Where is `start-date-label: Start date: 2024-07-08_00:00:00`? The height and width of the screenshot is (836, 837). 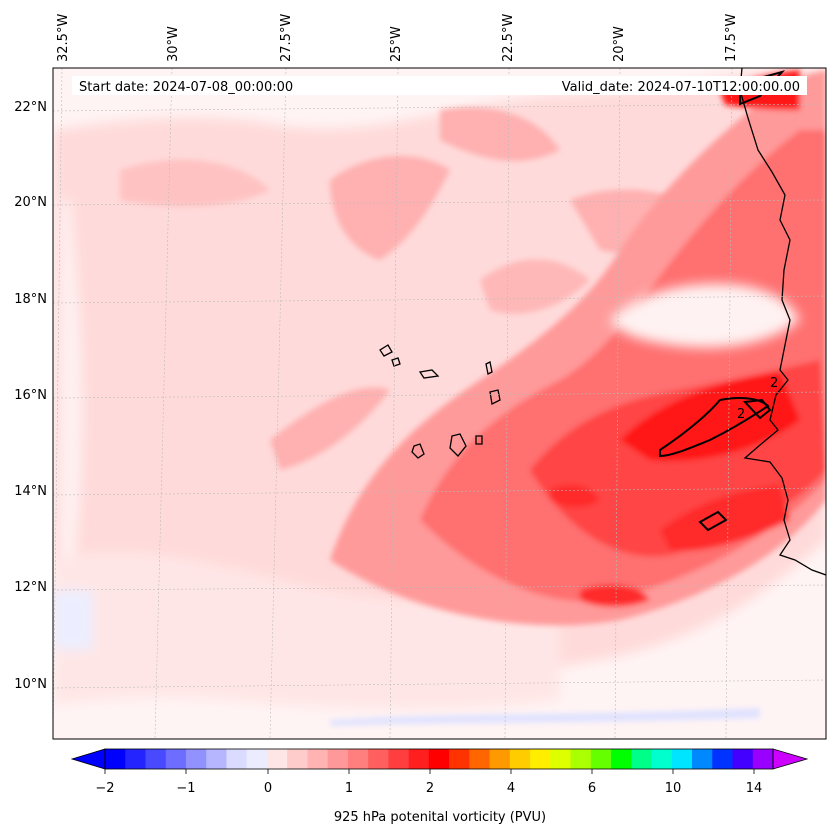
start-date-label: Start date: 2024-07-08_00:00:00 is located at coordinates (186, 87).